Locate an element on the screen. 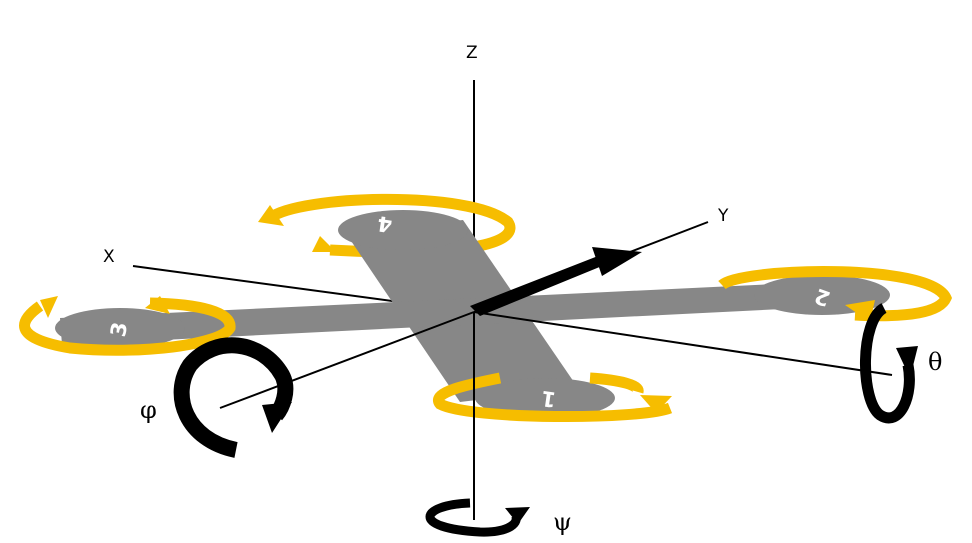  rotor-2-arrowhead is located at coordinates (860, 311).